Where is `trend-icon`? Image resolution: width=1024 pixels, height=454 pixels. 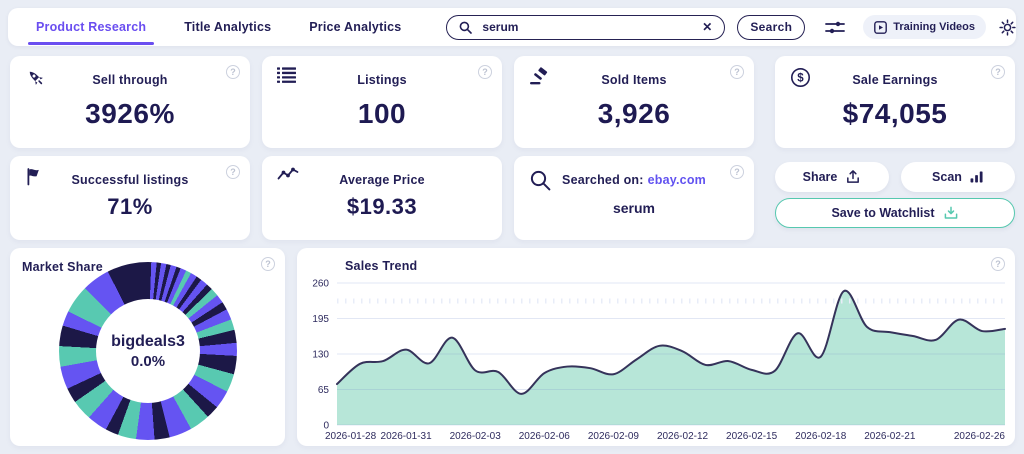
trend-icon is located at coordinates (288, 174).